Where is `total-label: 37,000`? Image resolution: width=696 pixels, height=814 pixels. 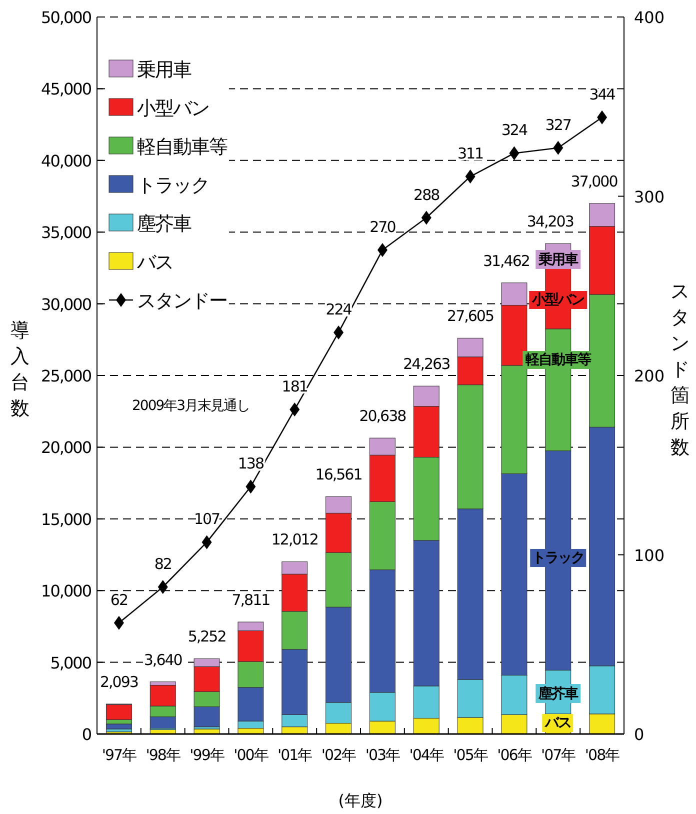 total-label: 37,000 is located at coordinates (594, 181).